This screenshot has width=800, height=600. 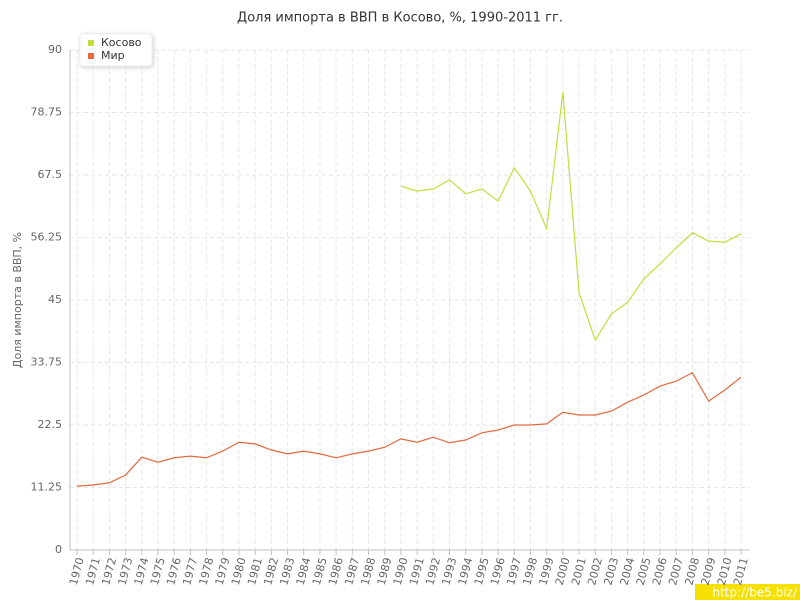 What do you see at coordinates (113, 55) in the screenshot?
I see `legend-label: Мир` at bounding box center [113, 55].